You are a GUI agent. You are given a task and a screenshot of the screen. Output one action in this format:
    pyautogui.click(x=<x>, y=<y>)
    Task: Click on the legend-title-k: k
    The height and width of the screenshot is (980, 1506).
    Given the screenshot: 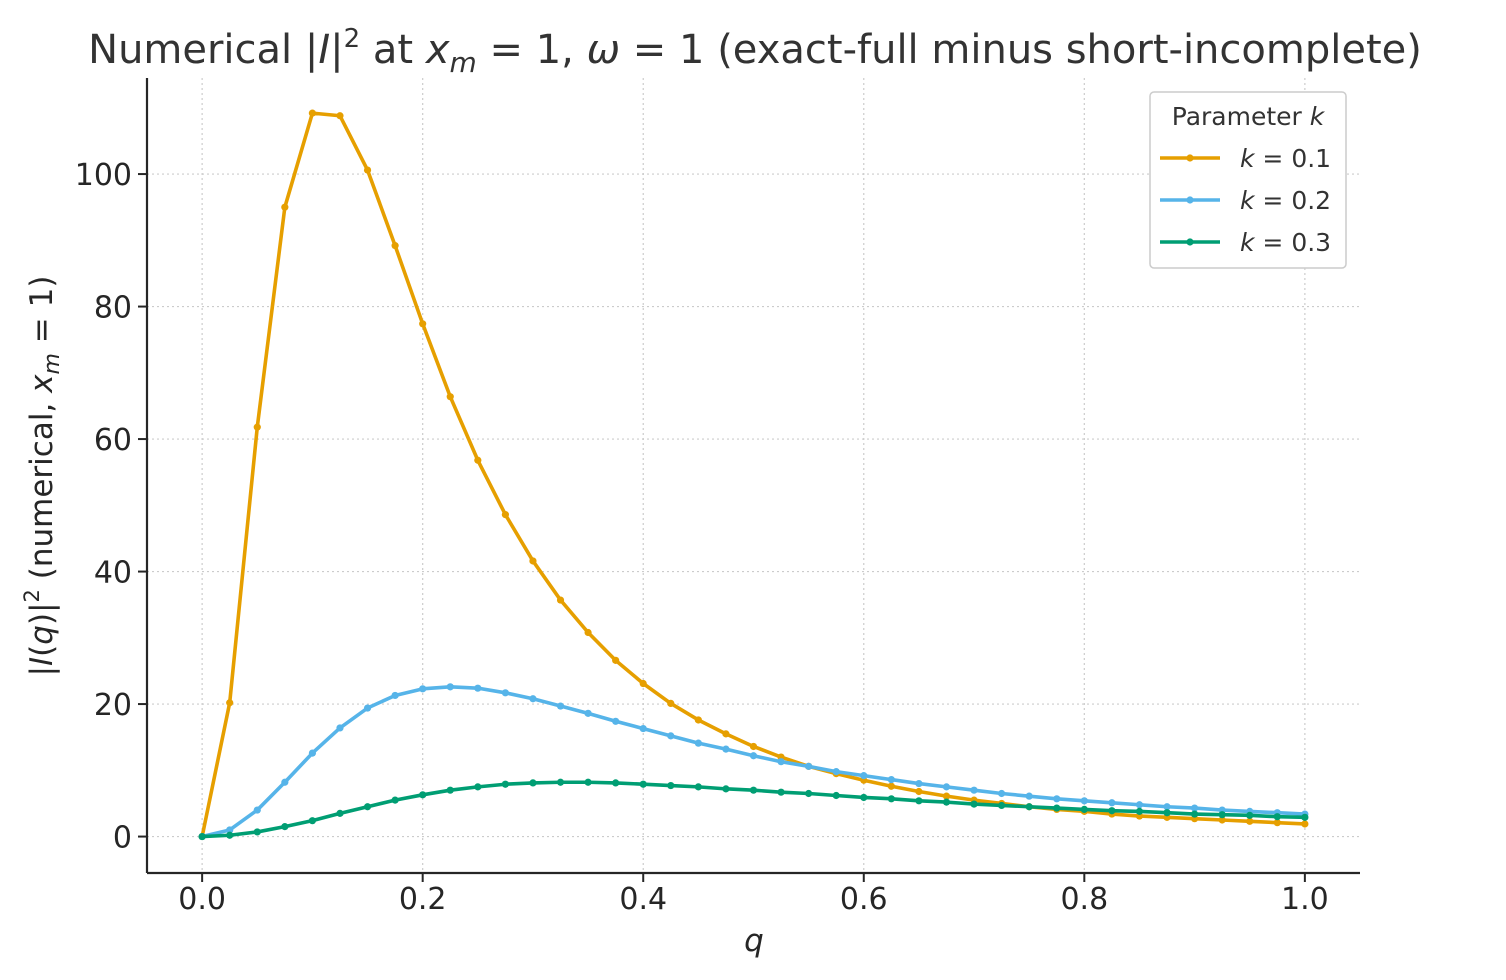 What is the action you would take?
    pyautogui.click(x=1318, y=116)
    